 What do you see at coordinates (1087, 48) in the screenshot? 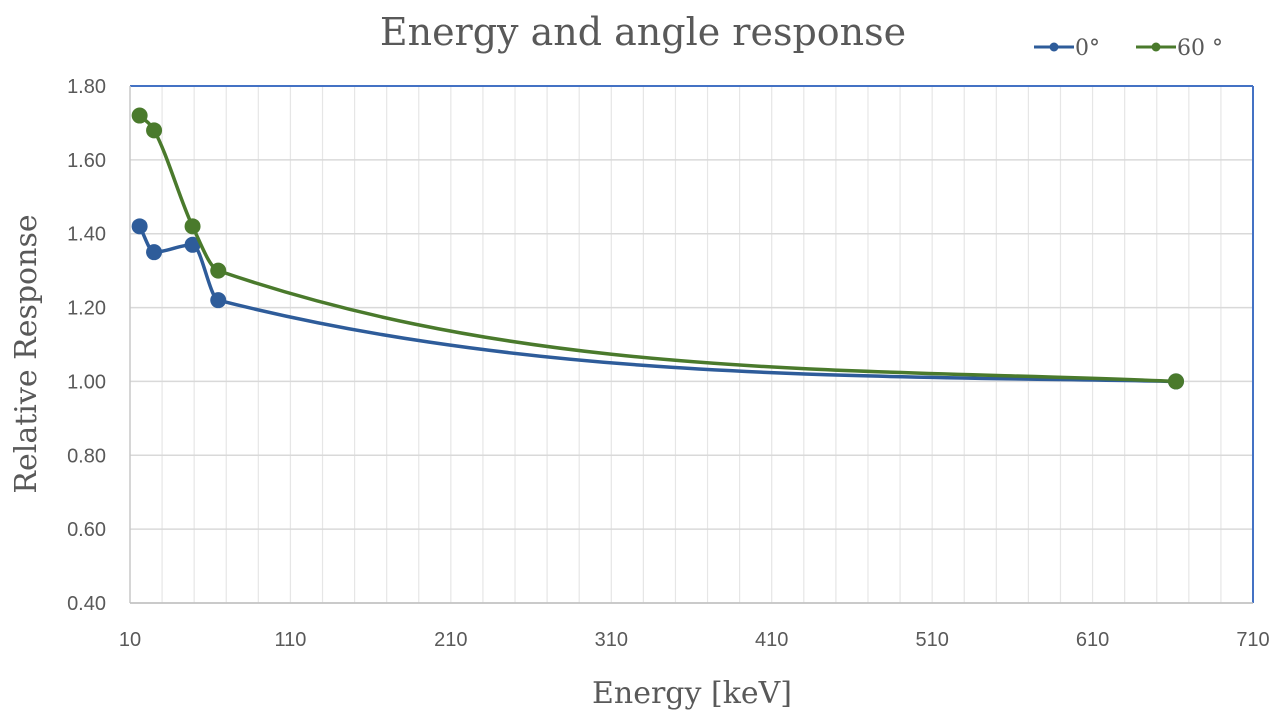
I see `legend-label: 0°` at bounding box center [1087, 48].